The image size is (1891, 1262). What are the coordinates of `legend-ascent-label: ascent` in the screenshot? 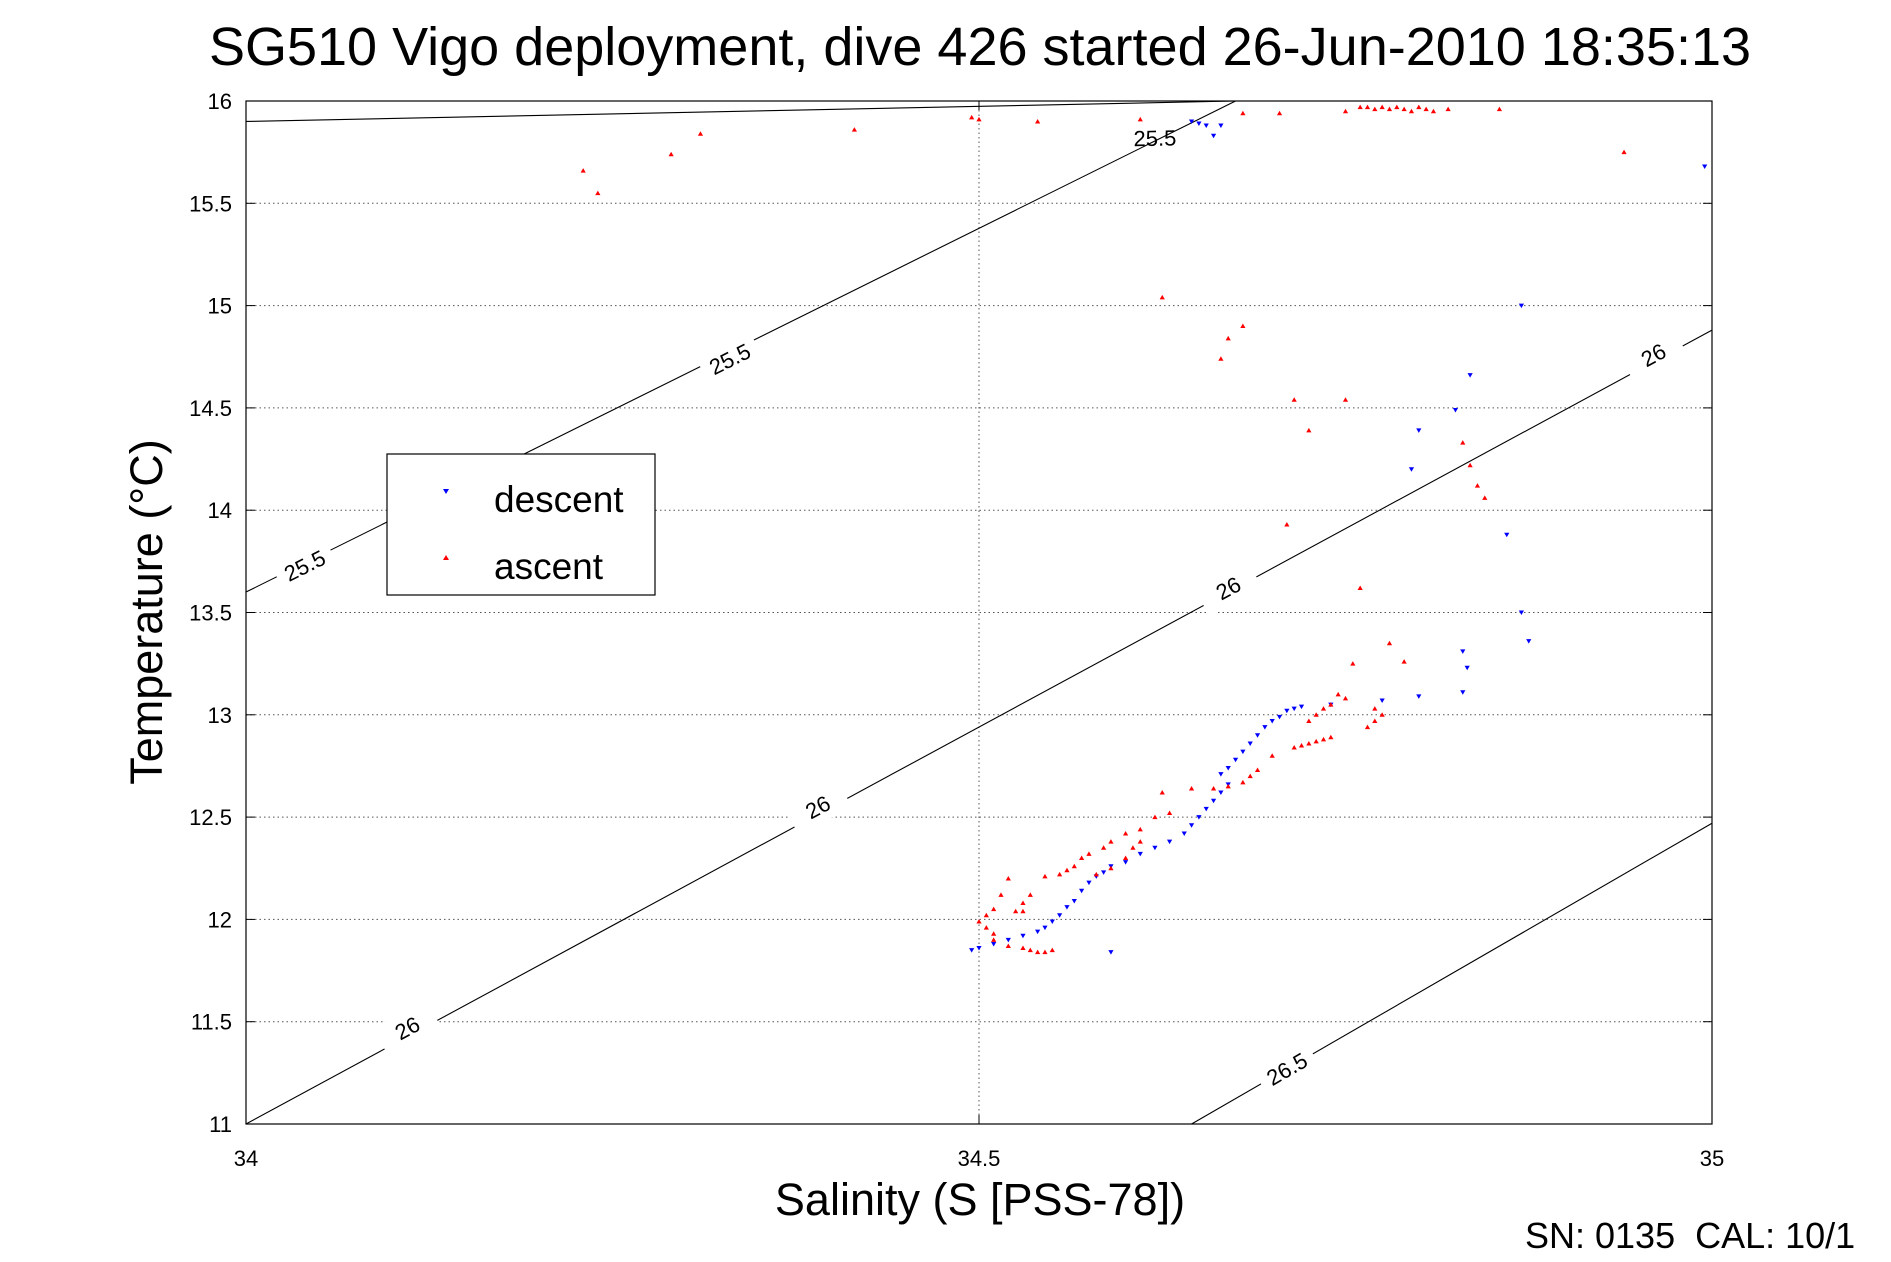 It's located at (549, 566).